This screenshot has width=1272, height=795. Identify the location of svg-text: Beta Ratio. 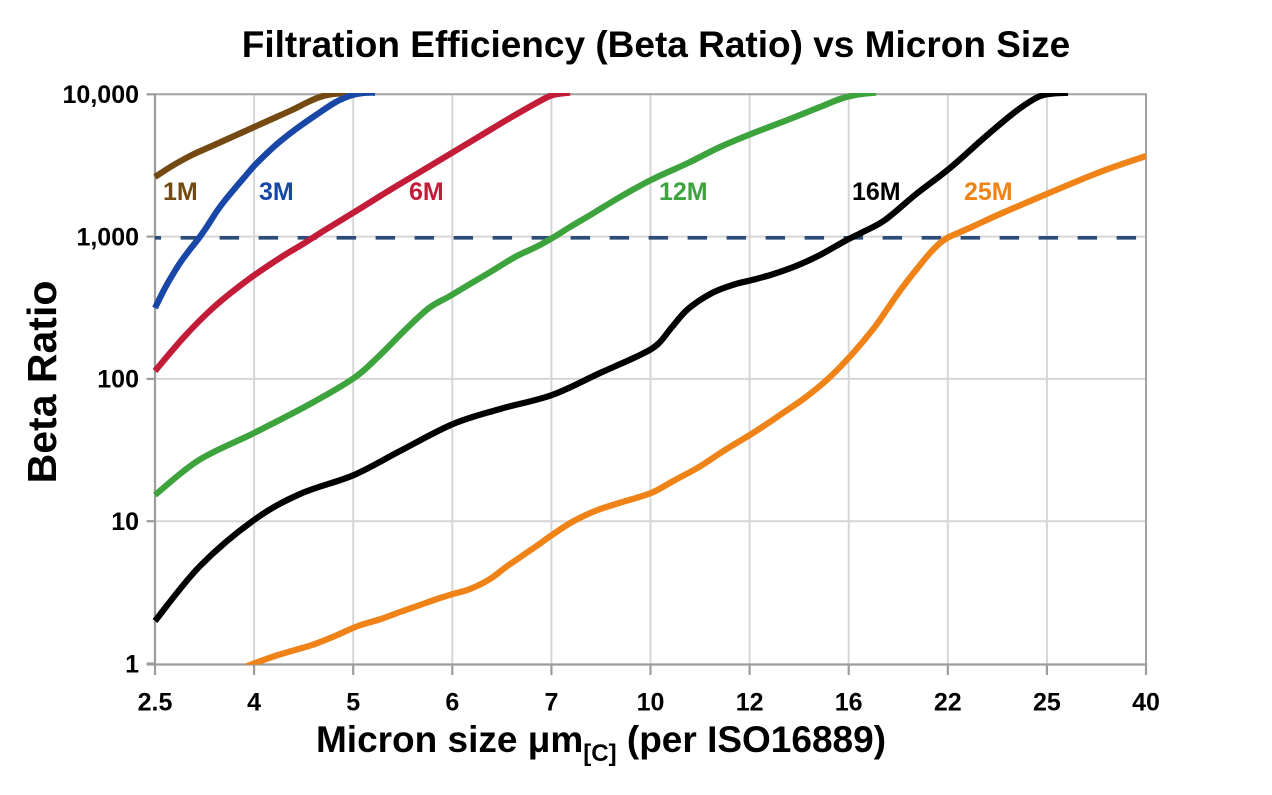
(42, 382).